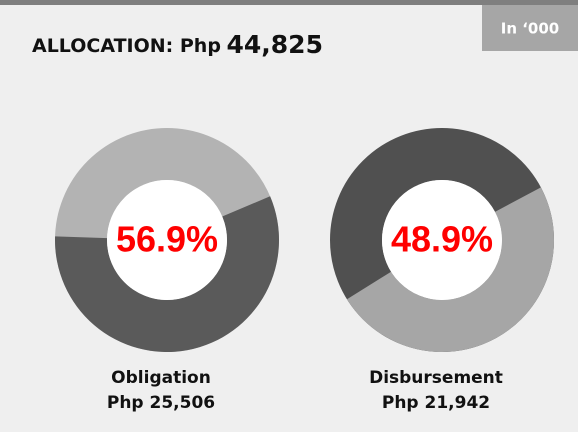  What do you see at coordinates (161, 403) in the screenshot?
I see `donut-amount: Php 25,506` at bounding box center [161, 403].